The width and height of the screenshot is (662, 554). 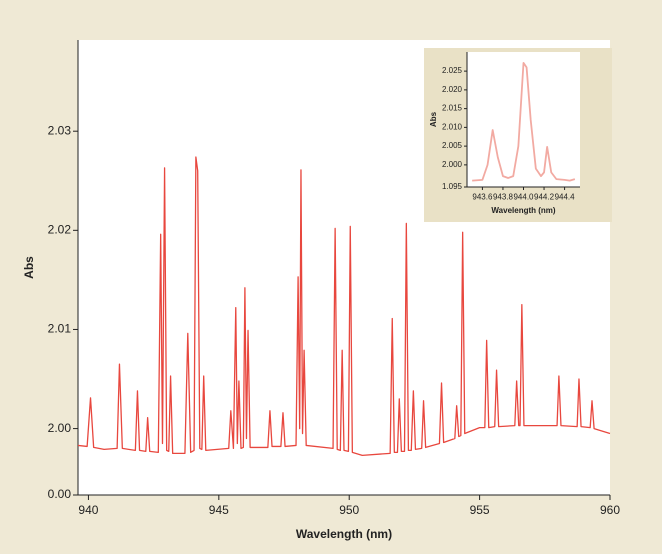 What do you see at coordinates (452, 145) in the screenshot?
I see `inset-y-tick-label: 2.005` at bounding box center [452, 145].